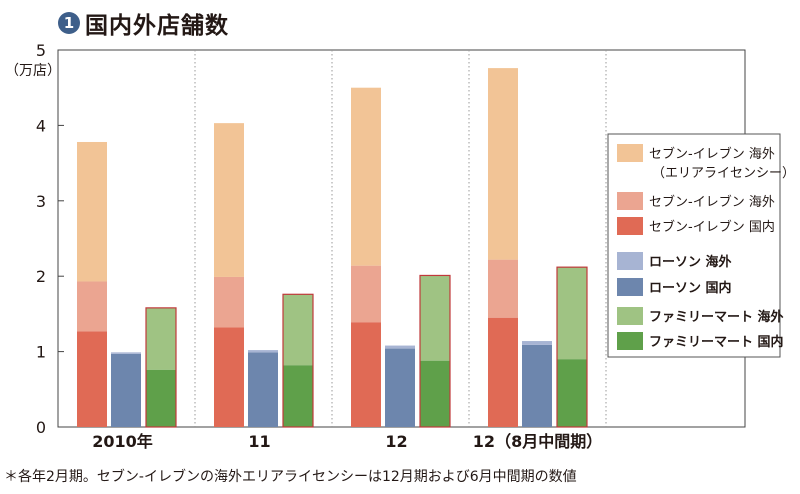  What do you see at coordinates (259, 441) in the screenshot?
I see `x-tick-label: 11` at bounding box center [259, 441].